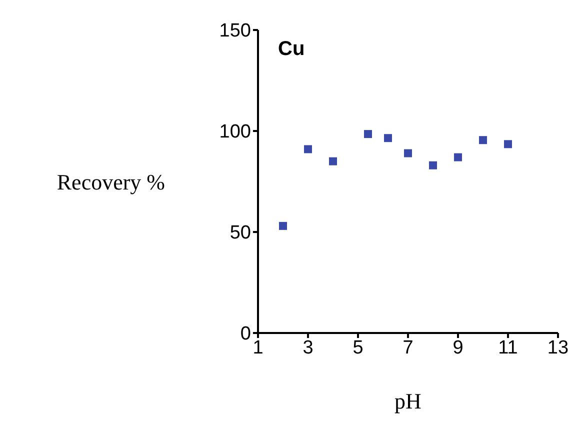 The image size is (575, 434). What do you see at coordinates (235, 132) in the screenshot?
I see `y-tick-label: 100` at bounding box center [235, 132].